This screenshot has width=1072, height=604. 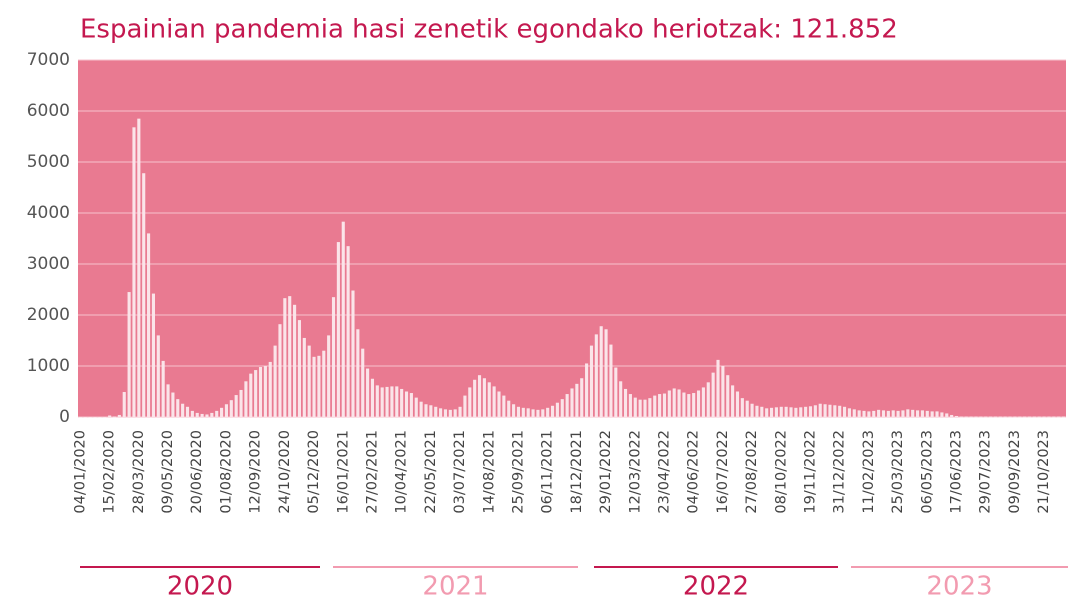 What do you see at coordinates (48, 111) in the screenshot?
I see `y-tick-label: 6000` at bounding box center [48, 111].